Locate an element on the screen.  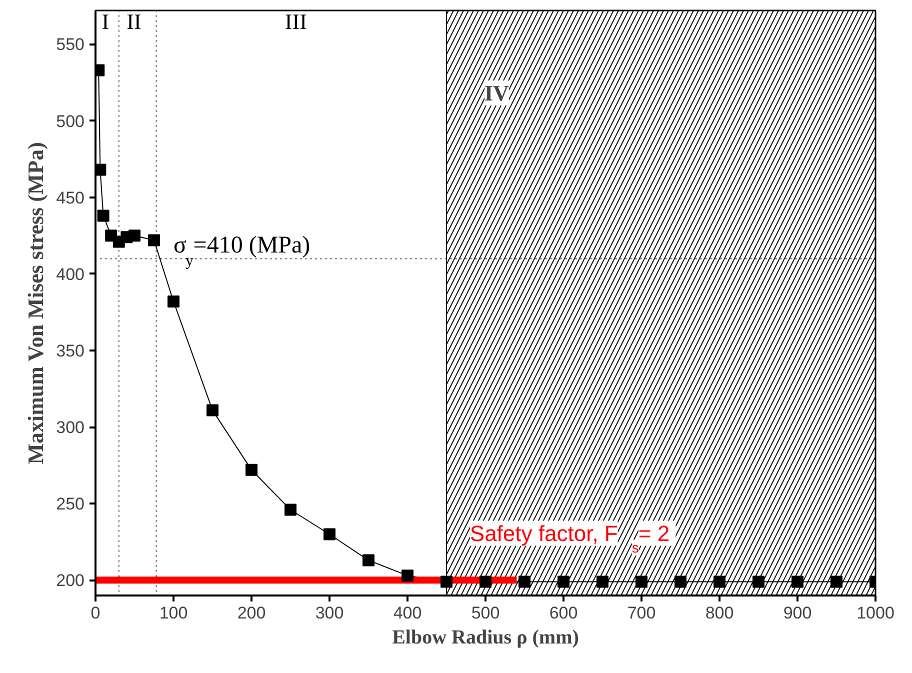
x-tick-label: 0 is located at coordinates (95, 613).